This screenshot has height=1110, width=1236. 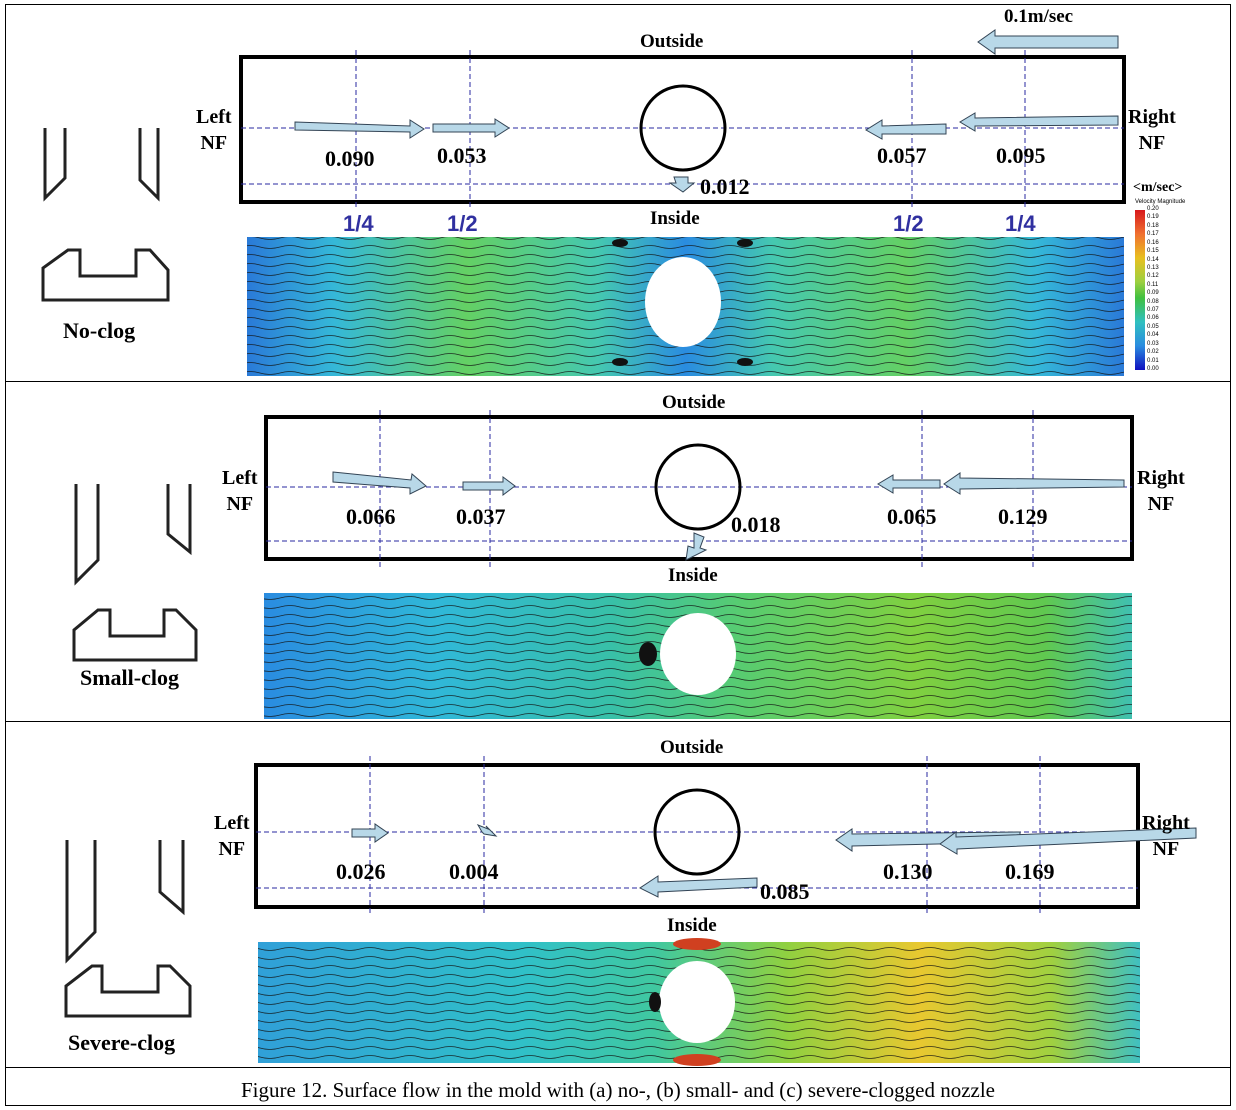 I want to click on panel-label-severe-clog: Severe-clog, so click(x=122, y=1042).